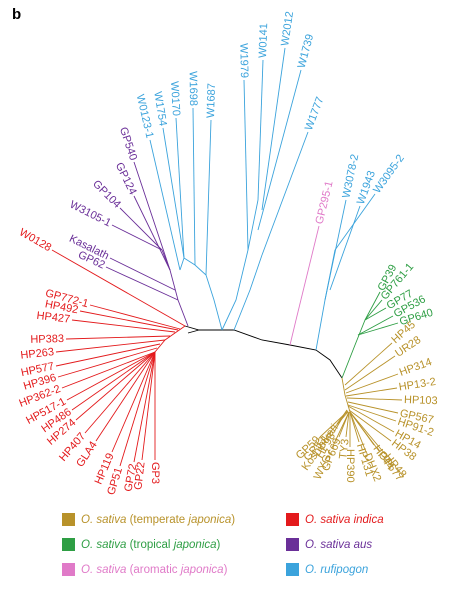 The height and width of the screenshot is (589, 474). I want to click on tip-label-indica: HP383, so click(47, 339).